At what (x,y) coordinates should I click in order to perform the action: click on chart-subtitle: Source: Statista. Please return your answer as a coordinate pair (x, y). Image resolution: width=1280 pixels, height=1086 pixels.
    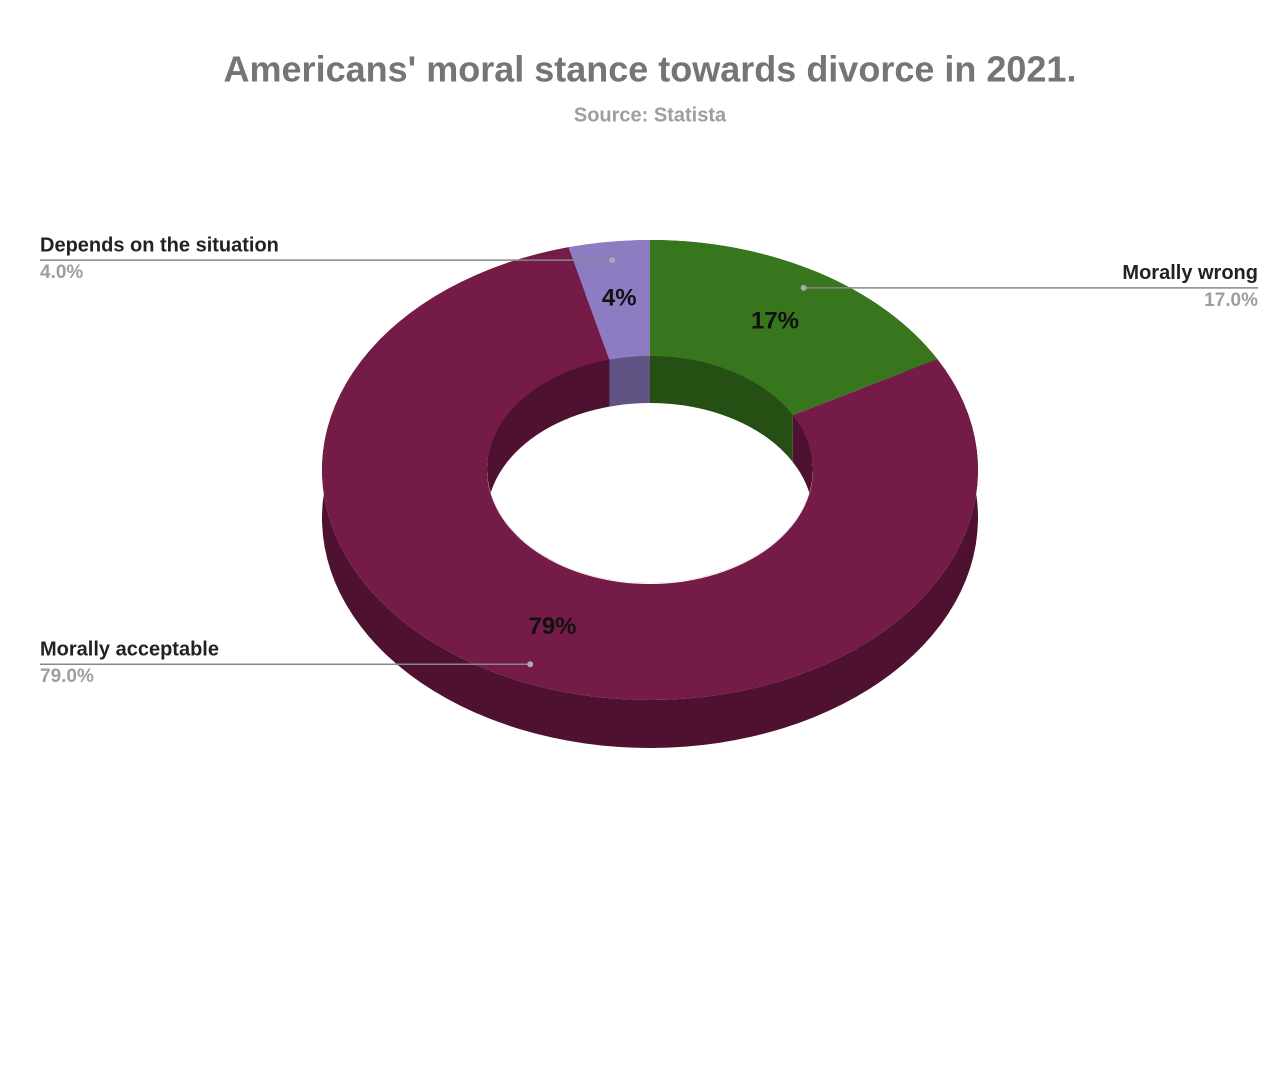
    Looking at the image, I should click on (650, 115).